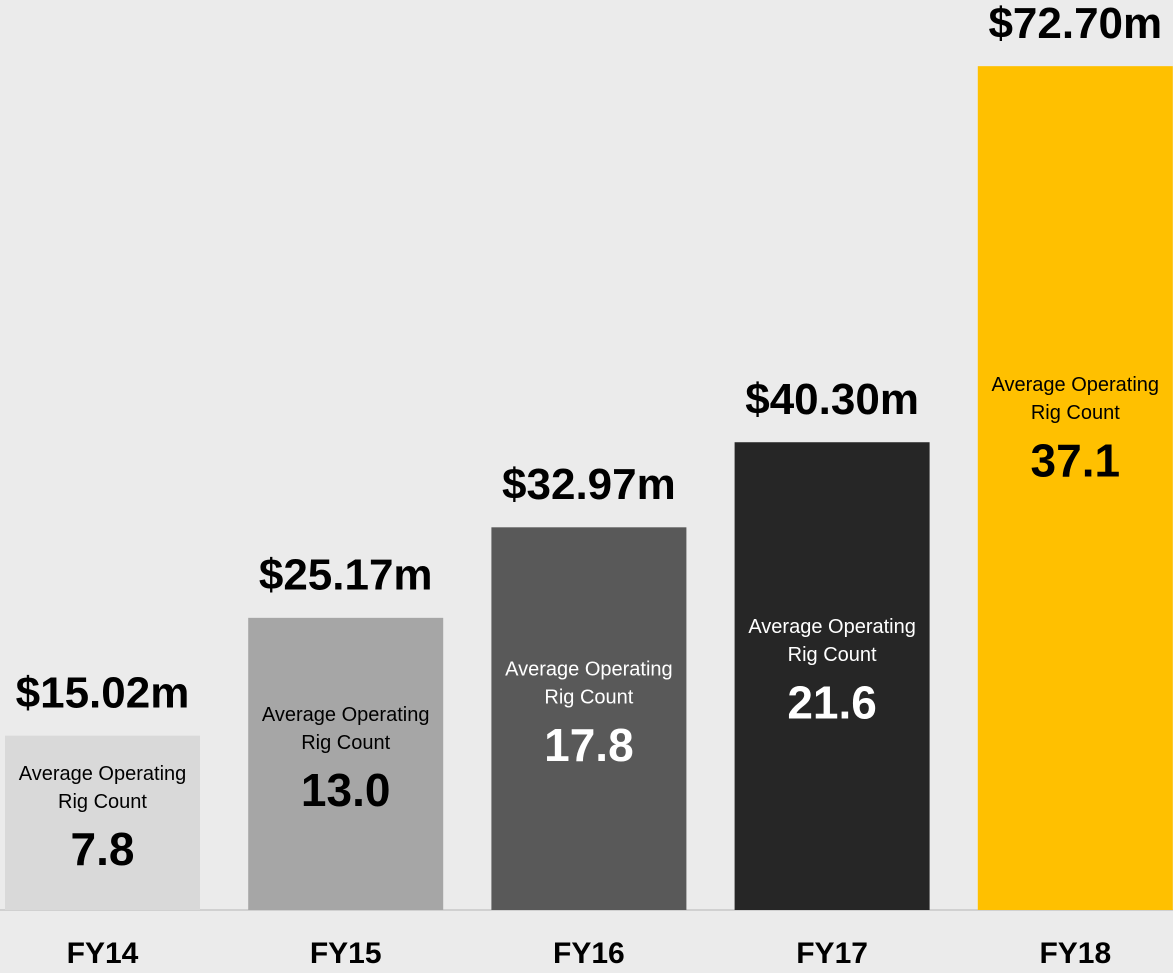 The height and width of the screenshot is (973, 1173). Describe the element at coordinates (1075, 953) in the screenshot. I see `x-tick-label: FY18` at that location.